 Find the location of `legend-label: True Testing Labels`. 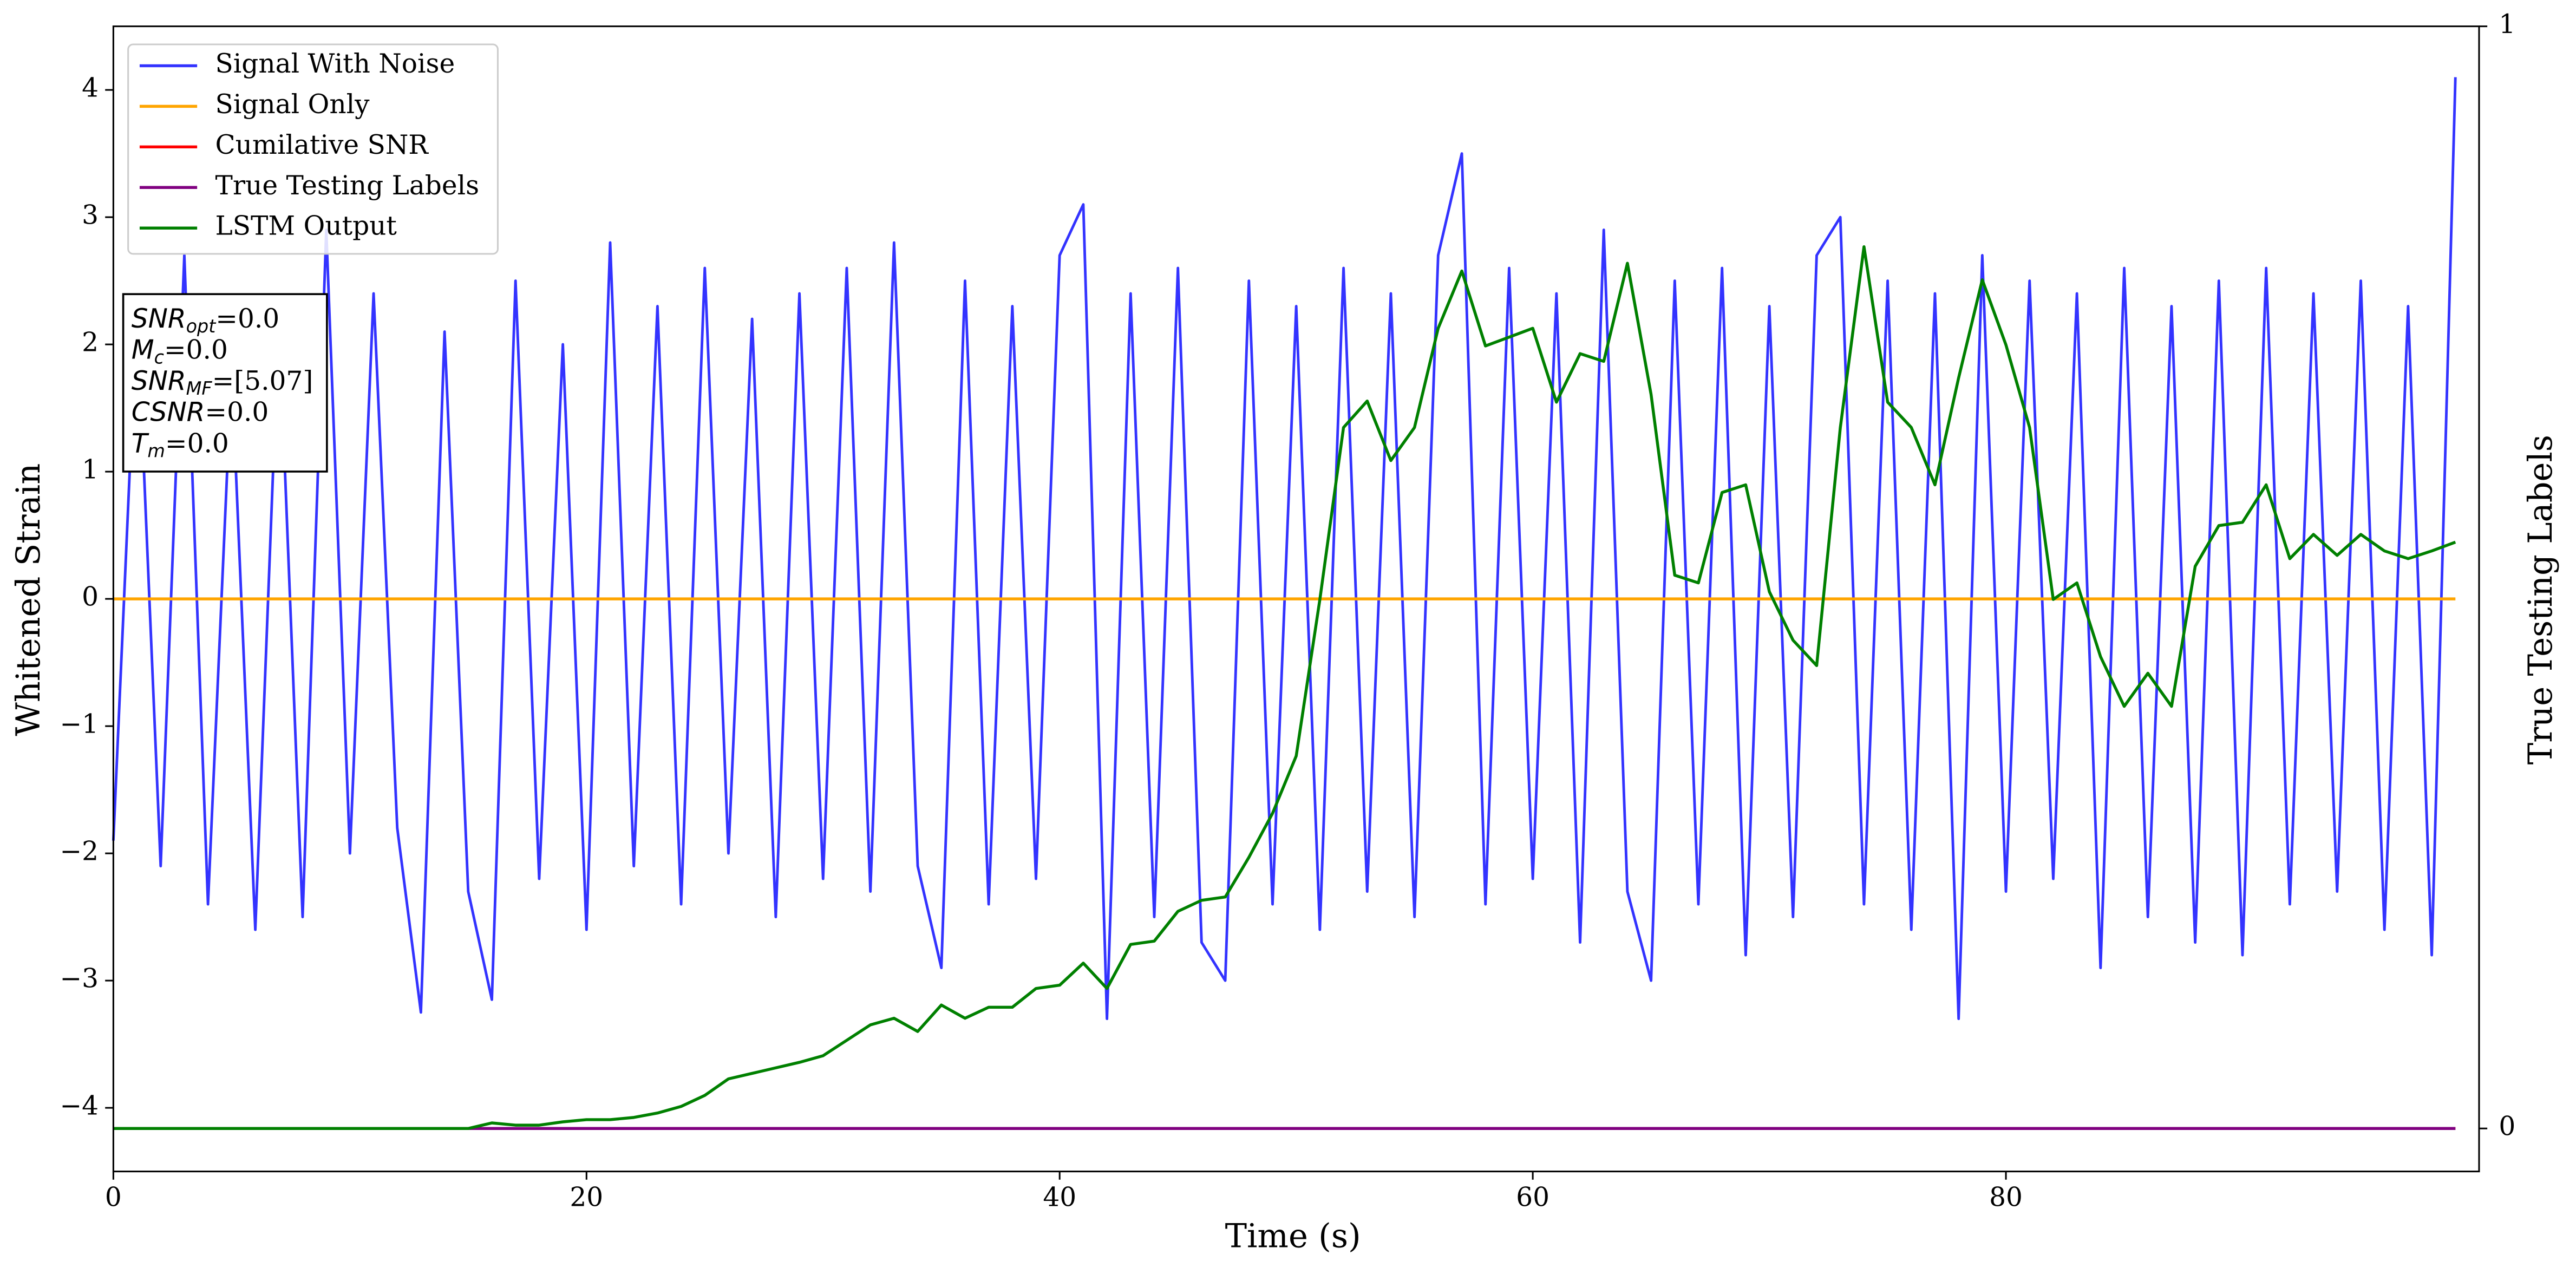

legend-label: True Testing Labels is located at coordinates (347, 186).